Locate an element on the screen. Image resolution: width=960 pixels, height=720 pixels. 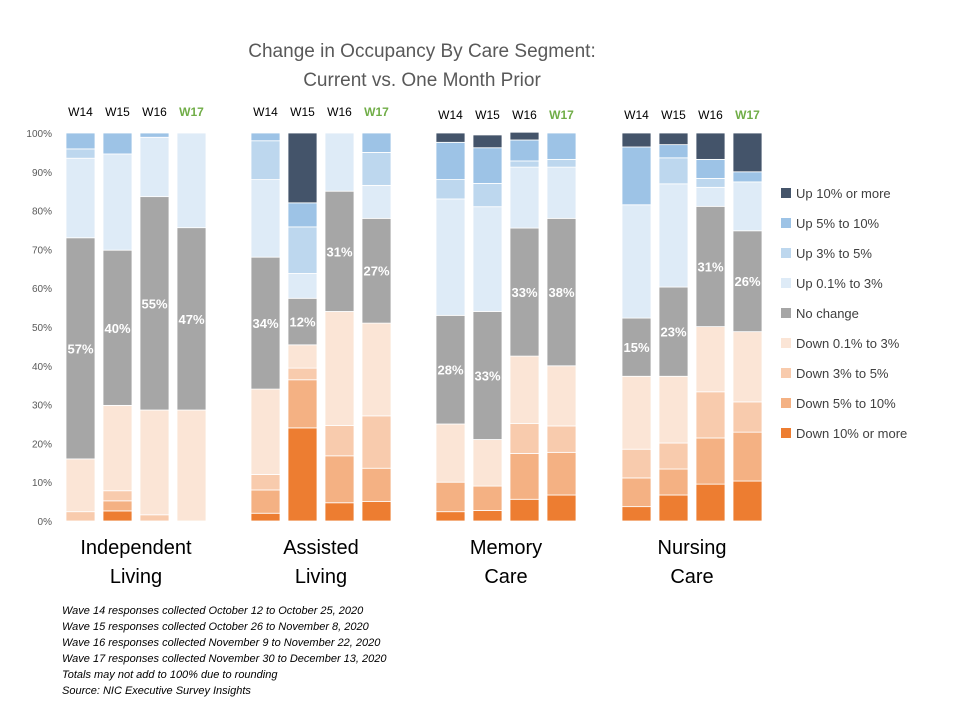
data-label: 27% is located at coordinates (376, 271).